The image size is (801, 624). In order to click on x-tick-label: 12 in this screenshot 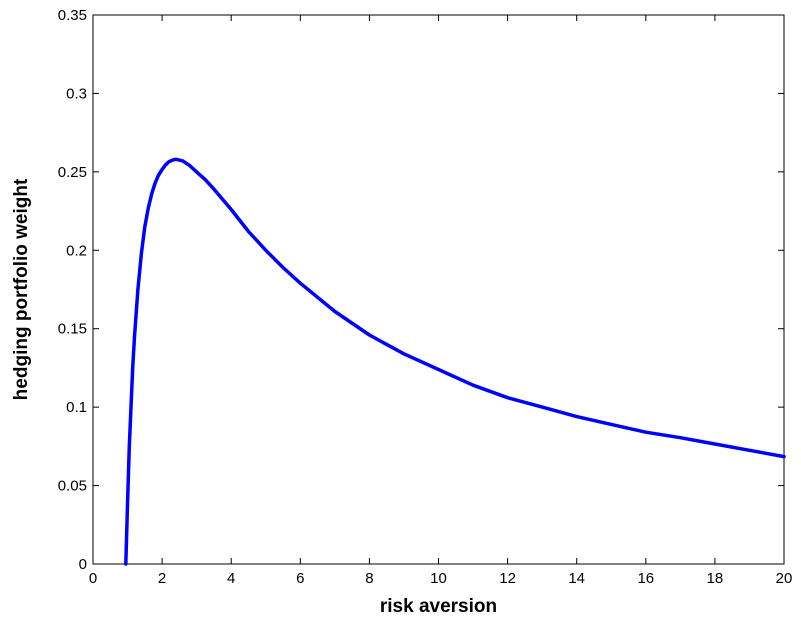, I will do `click(507, 578)`.